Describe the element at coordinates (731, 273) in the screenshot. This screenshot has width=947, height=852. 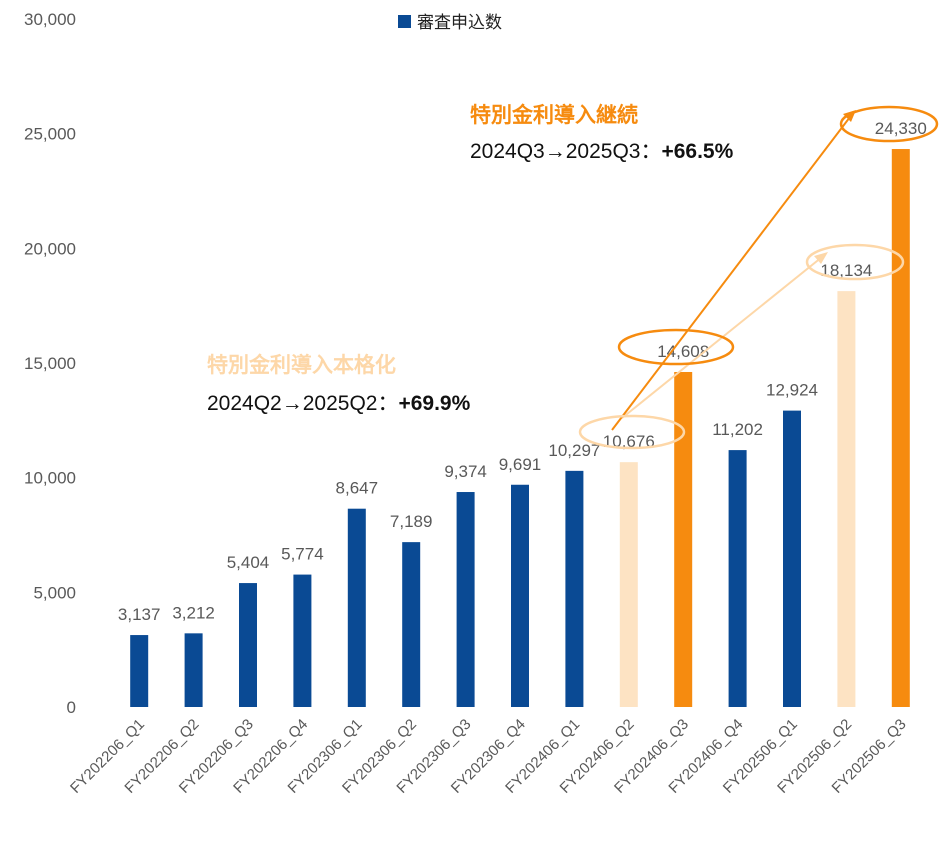
I see `arrow` at that location.